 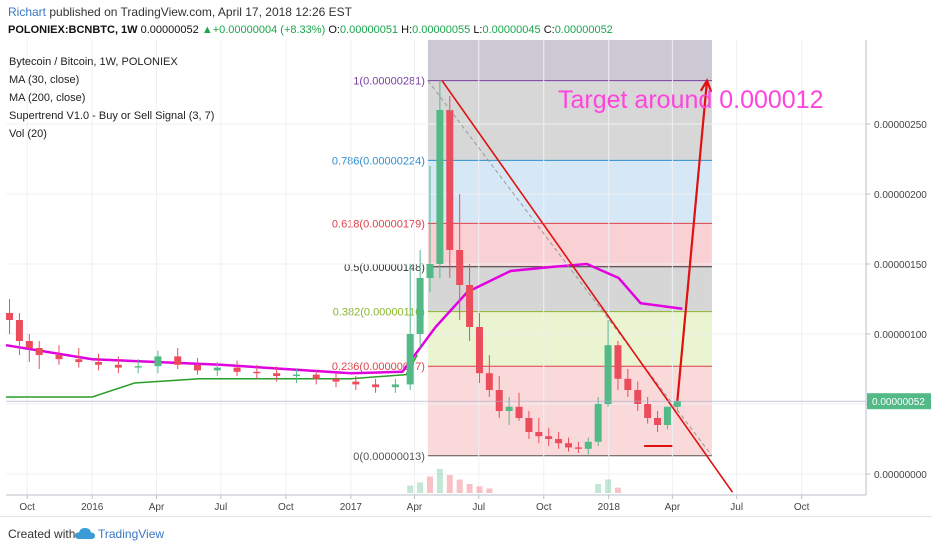 What do you see at coordinates (27, 507) in the screenshot?
I see `x-tick-label-0: Oct` at bounding box center [27, 507].